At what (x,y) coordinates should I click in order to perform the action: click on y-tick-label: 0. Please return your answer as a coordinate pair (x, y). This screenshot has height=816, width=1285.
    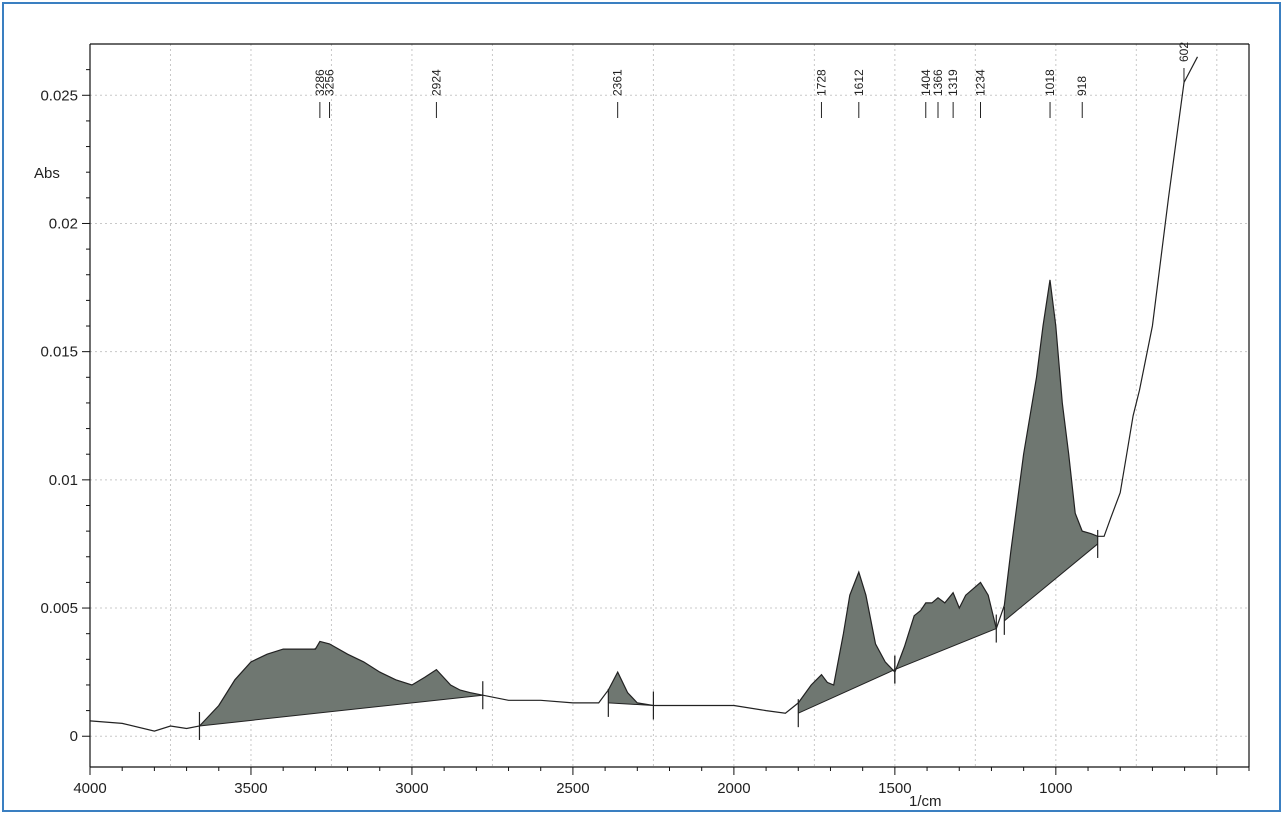
    Looking at the image, I should click on (74, 736).